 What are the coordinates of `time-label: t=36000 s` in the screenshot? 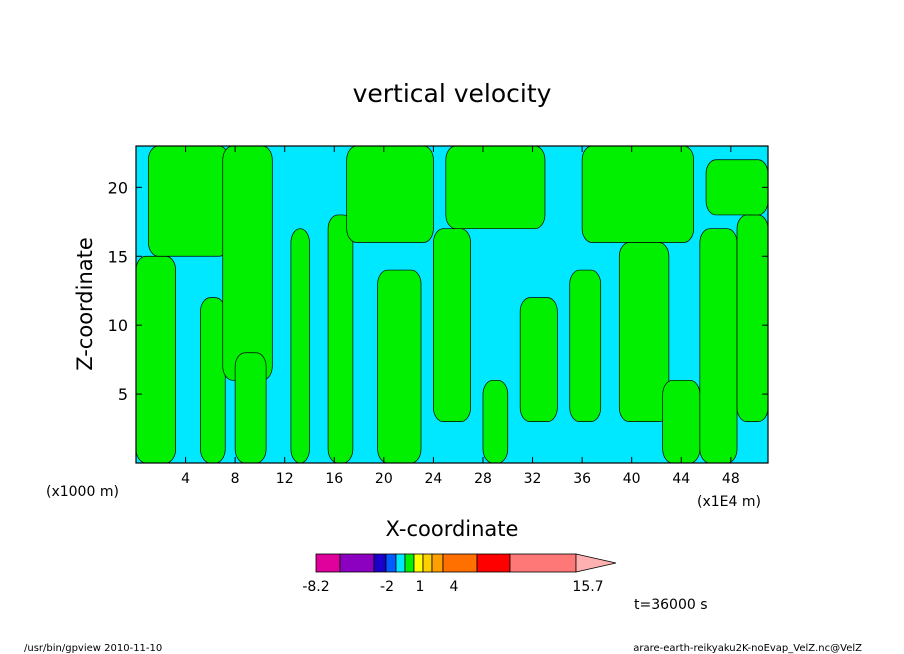 It's located at (671, 605).